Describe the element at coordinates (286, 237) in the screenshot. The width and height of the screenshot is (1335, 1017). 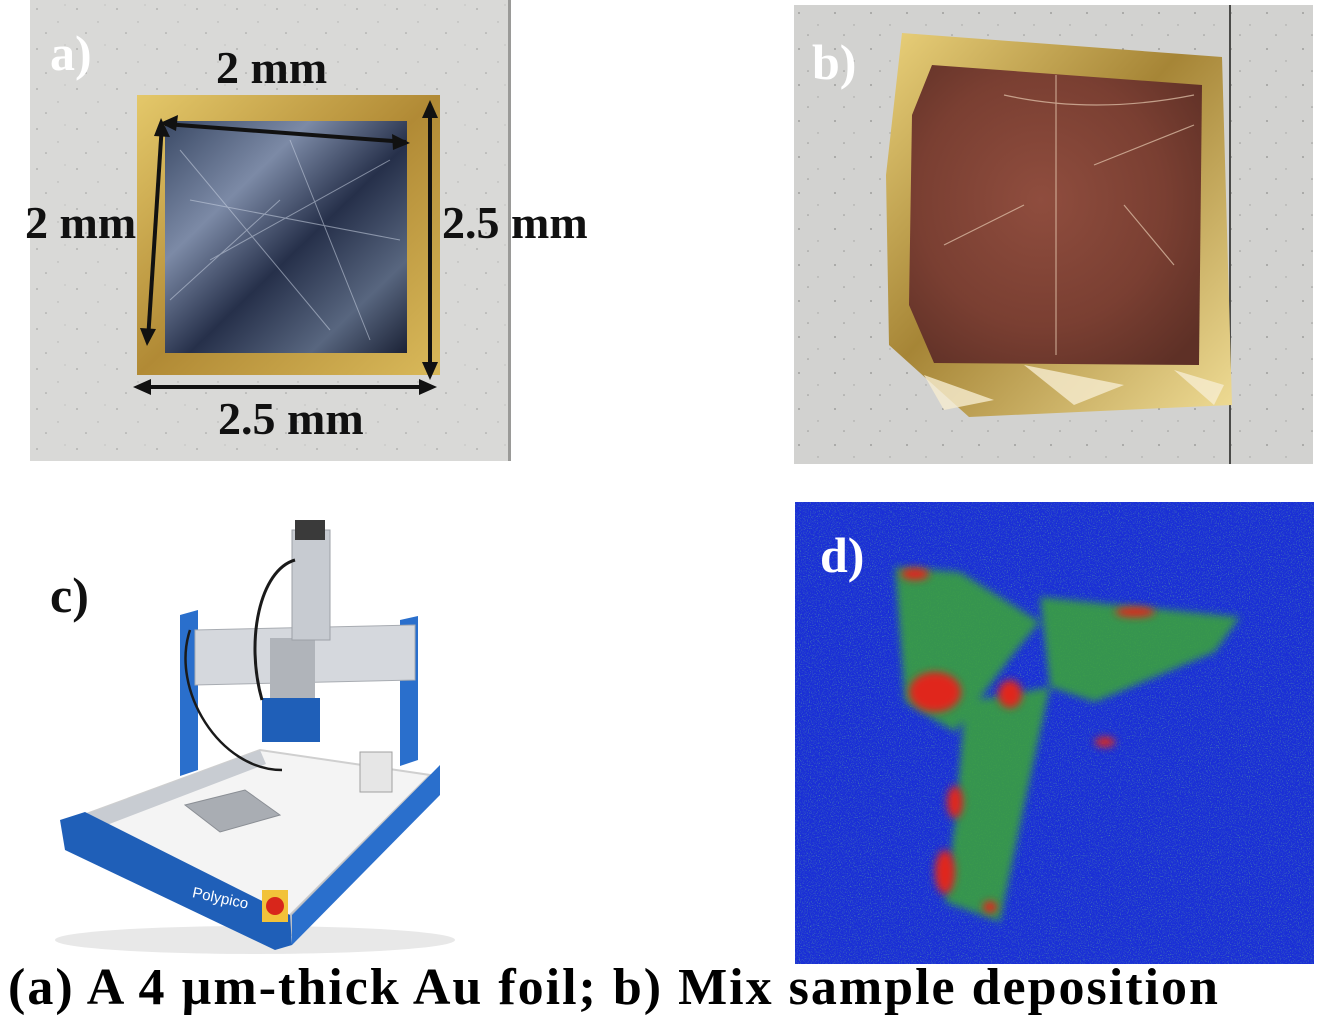
I see `foil-mirror-area` at that location.